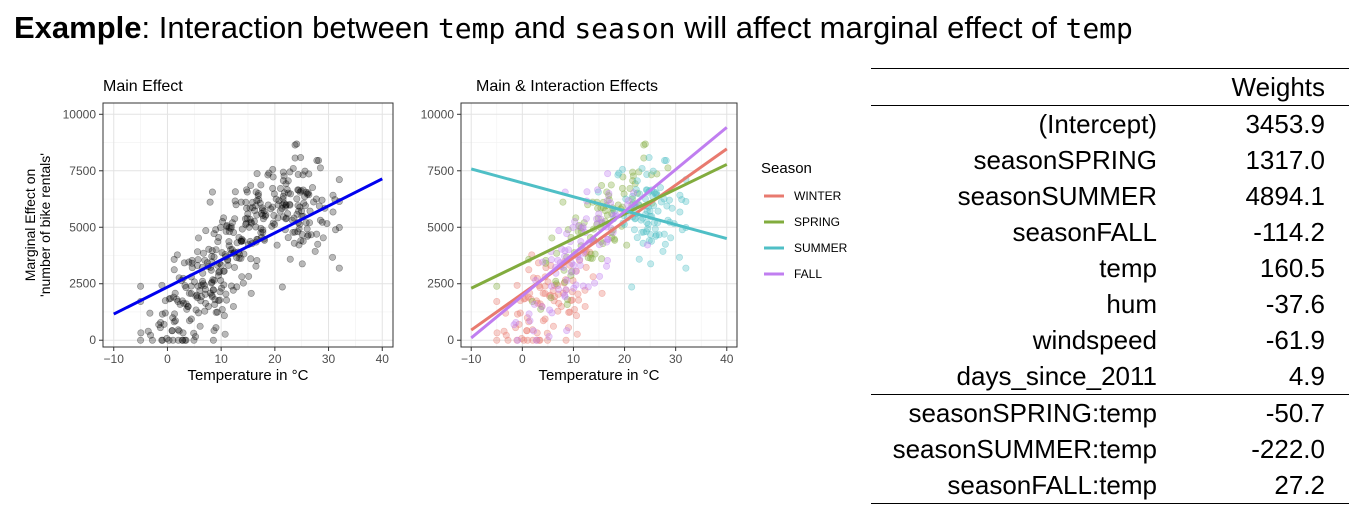 This screenshot has width=1362, height=530. What do you see at coordinates (1065, 160) in the screenshot?
I see `weight-term: seasonSPRING` at bounding box center [1065, 160].